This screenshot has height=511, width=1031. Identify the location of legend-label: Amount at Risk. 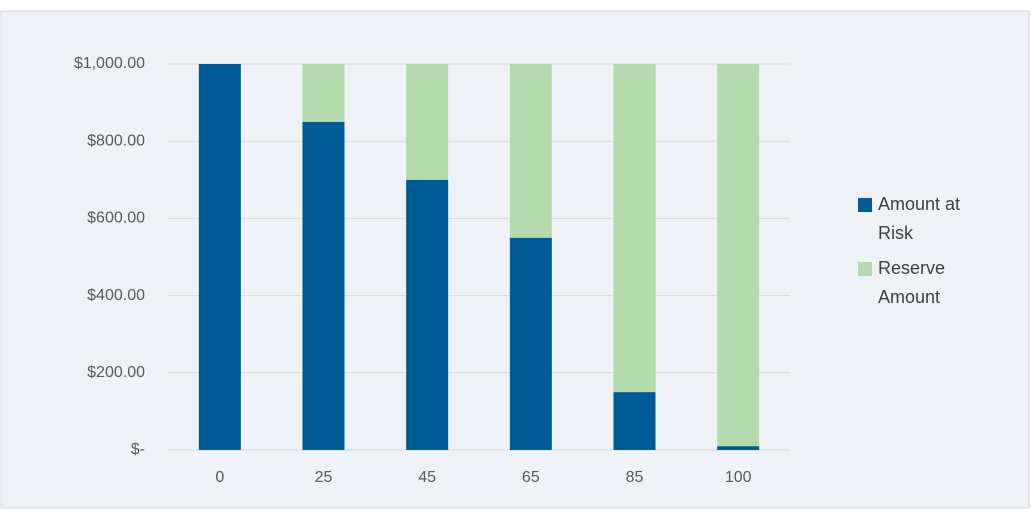
(919, 218).